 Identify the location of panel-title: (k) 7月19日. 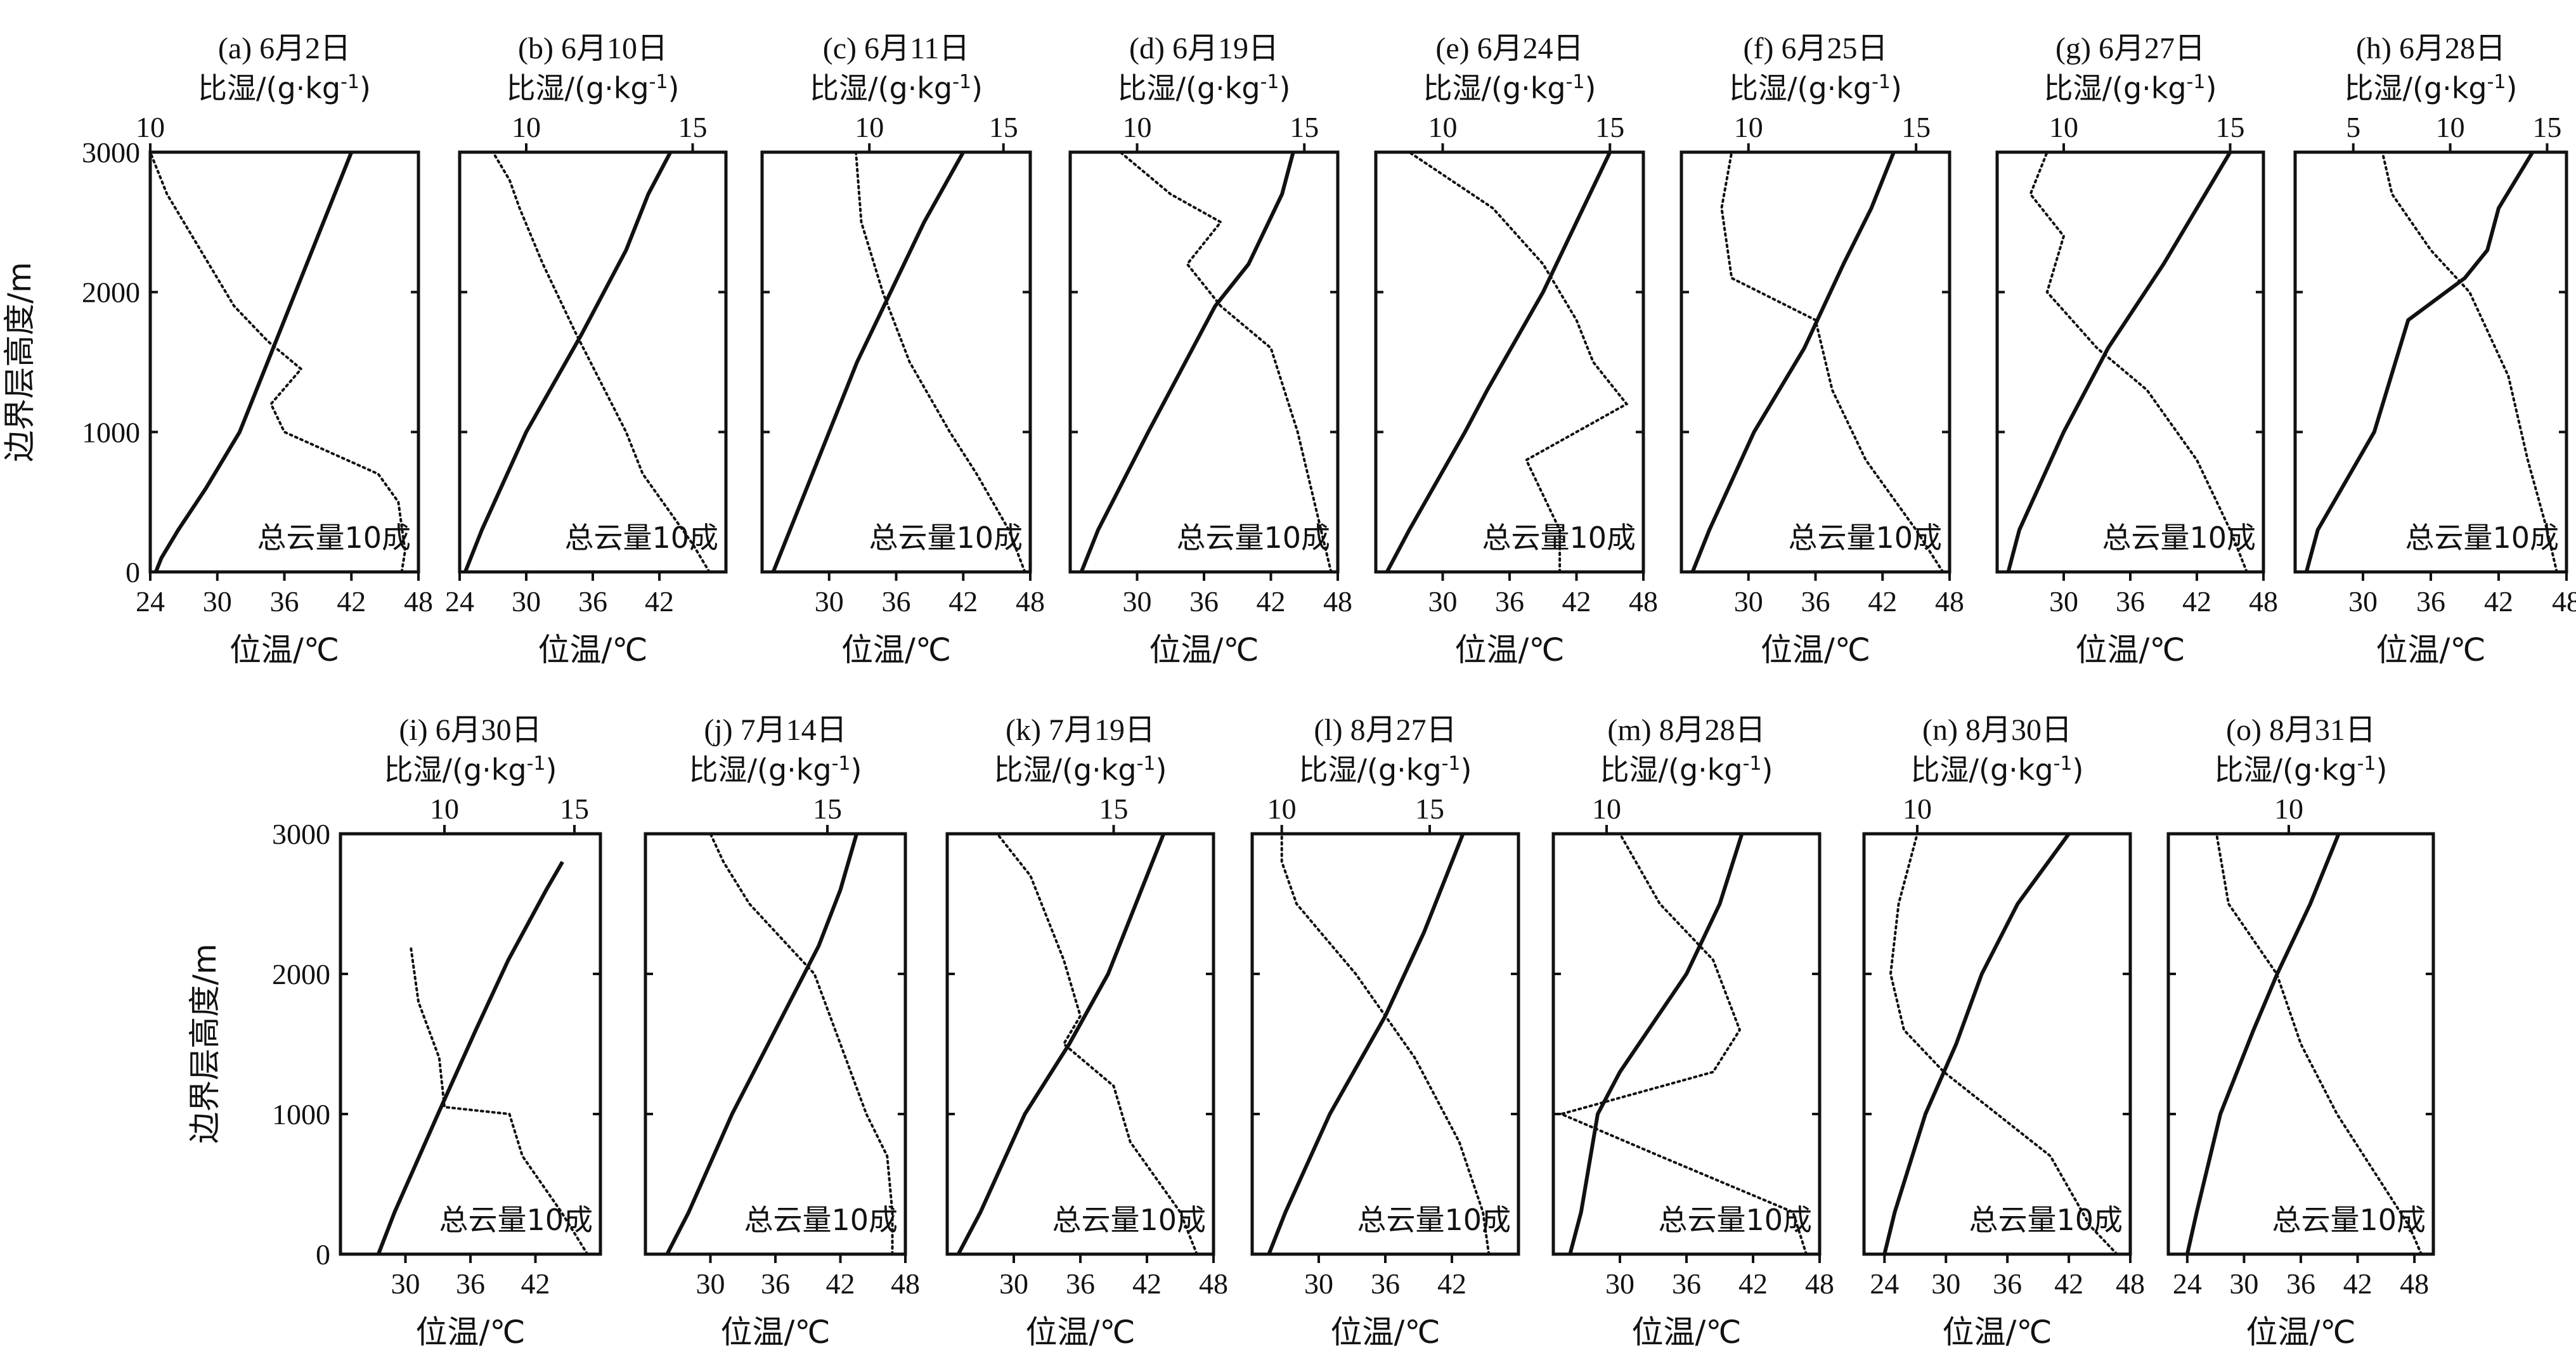
(1080, 730).